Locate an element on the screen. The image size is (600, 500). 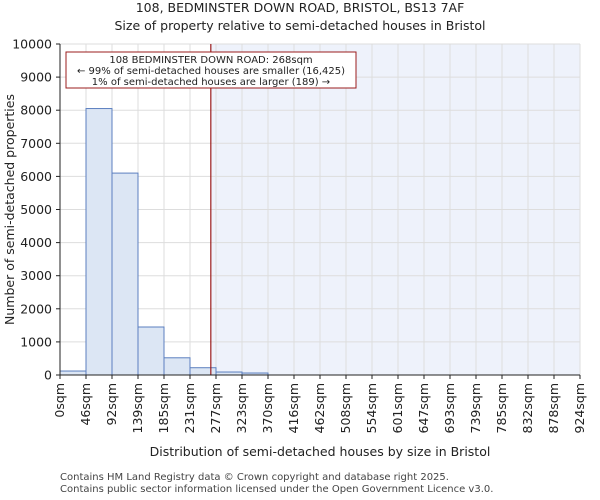
x-tick-label: 0sqm is located at coordinates (59, 400).